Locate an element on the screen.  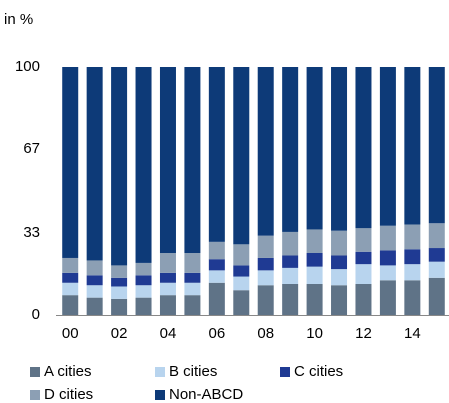
y-tick-label: 100 is located at coordinates (27, 66).